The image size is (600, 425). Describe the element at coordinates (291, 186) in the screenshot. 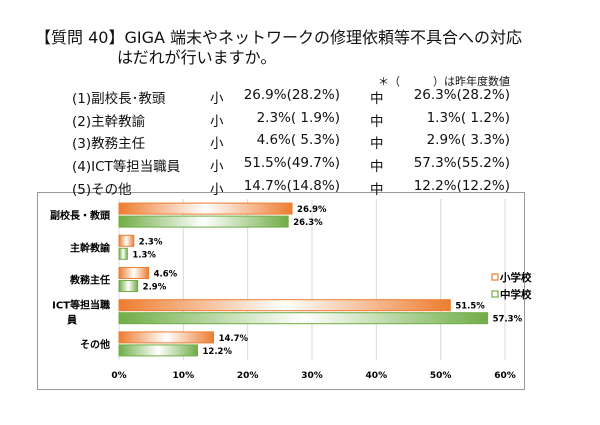

I see `summary-s: 14.7%(14.8%)` at that location.